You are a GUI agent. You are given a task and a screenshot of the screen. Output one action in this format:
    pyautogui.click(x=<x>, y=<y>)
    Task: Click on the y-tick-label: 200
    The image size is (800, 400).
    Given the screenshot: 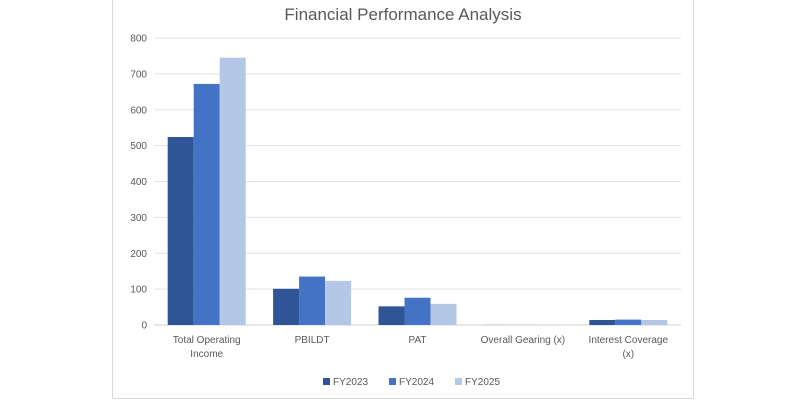 What is the action you would take?
    pyautogui.click(x=138, y=254)
    